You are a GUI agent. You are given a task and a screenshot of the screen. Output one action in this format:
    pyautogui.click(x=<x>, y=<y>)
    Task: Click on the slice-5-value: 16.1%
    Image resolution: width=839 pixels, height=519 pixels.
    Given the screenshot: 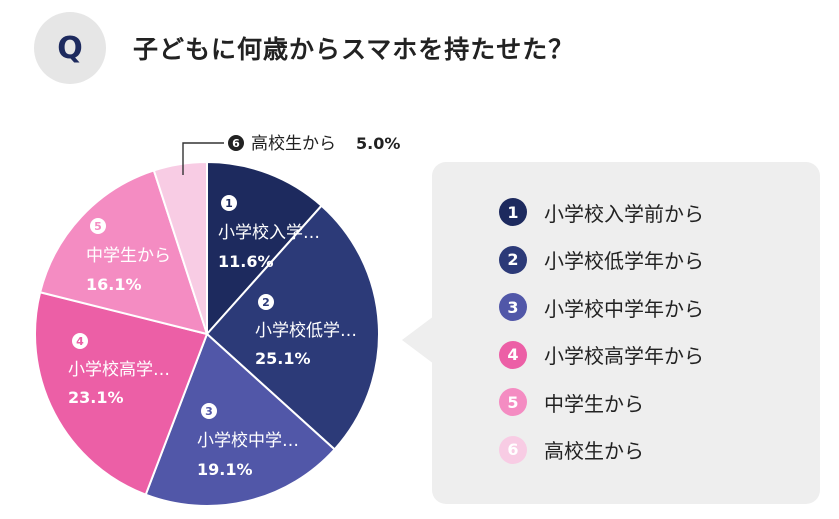 What is the action you would take?
    pyautogui.click(x=114, y=284)
    